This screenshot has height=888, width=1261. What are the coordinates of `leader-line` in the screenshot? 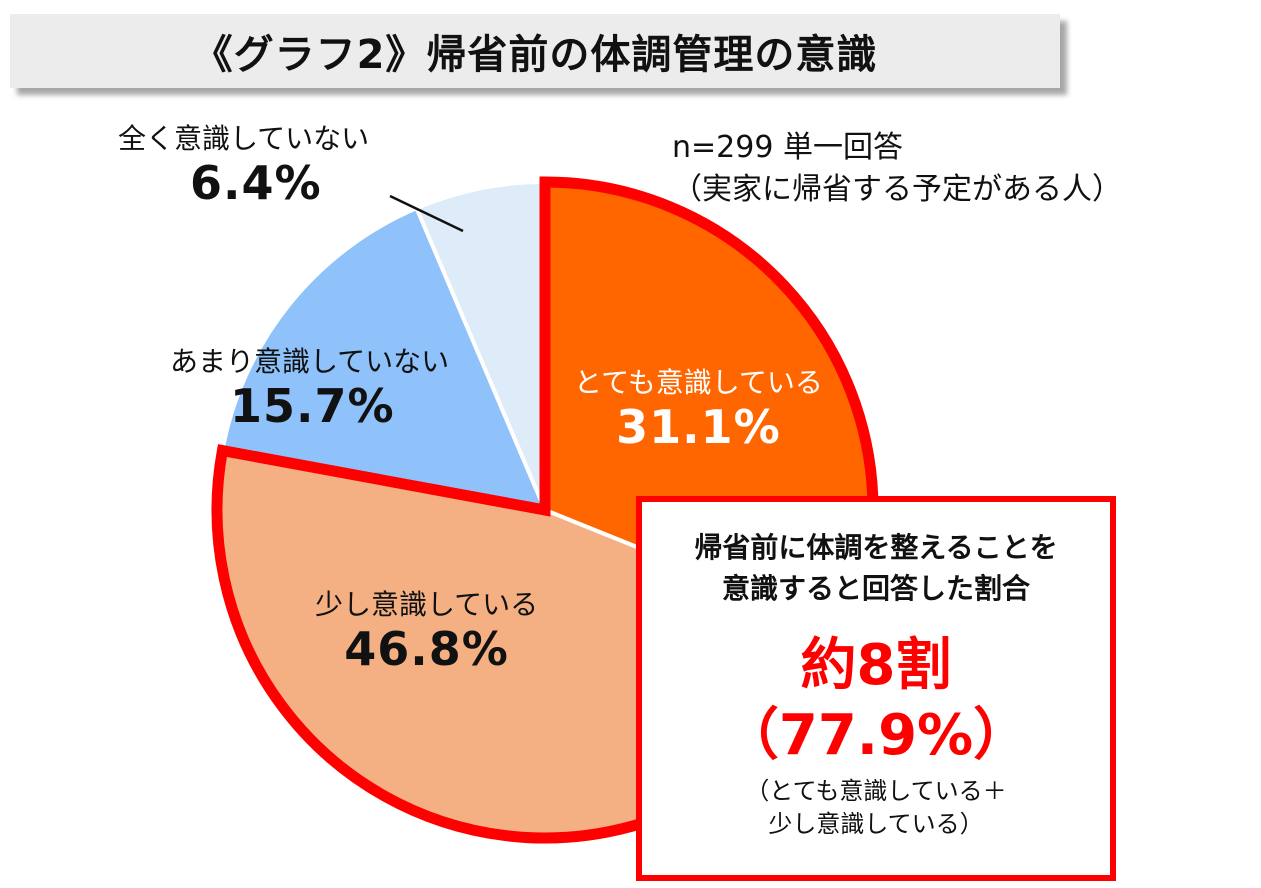 It's located at (426, 213).